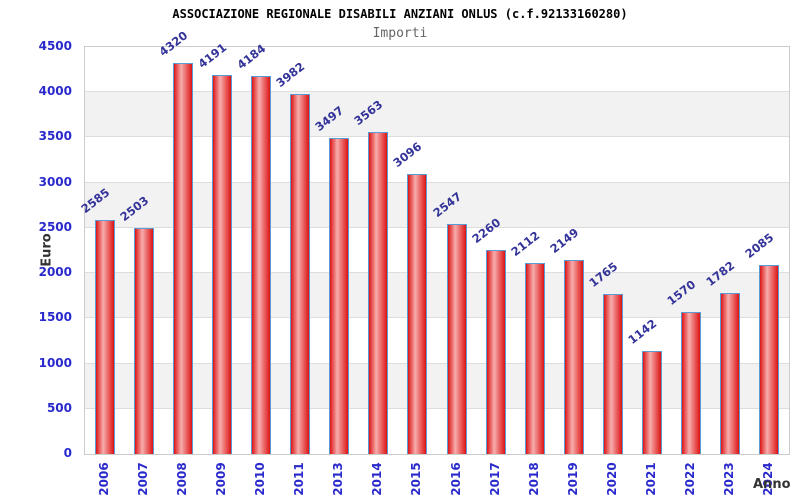 This screenshot has height=500, width=800. I want to click on y-tick-label: 1500, so click(55, 317).